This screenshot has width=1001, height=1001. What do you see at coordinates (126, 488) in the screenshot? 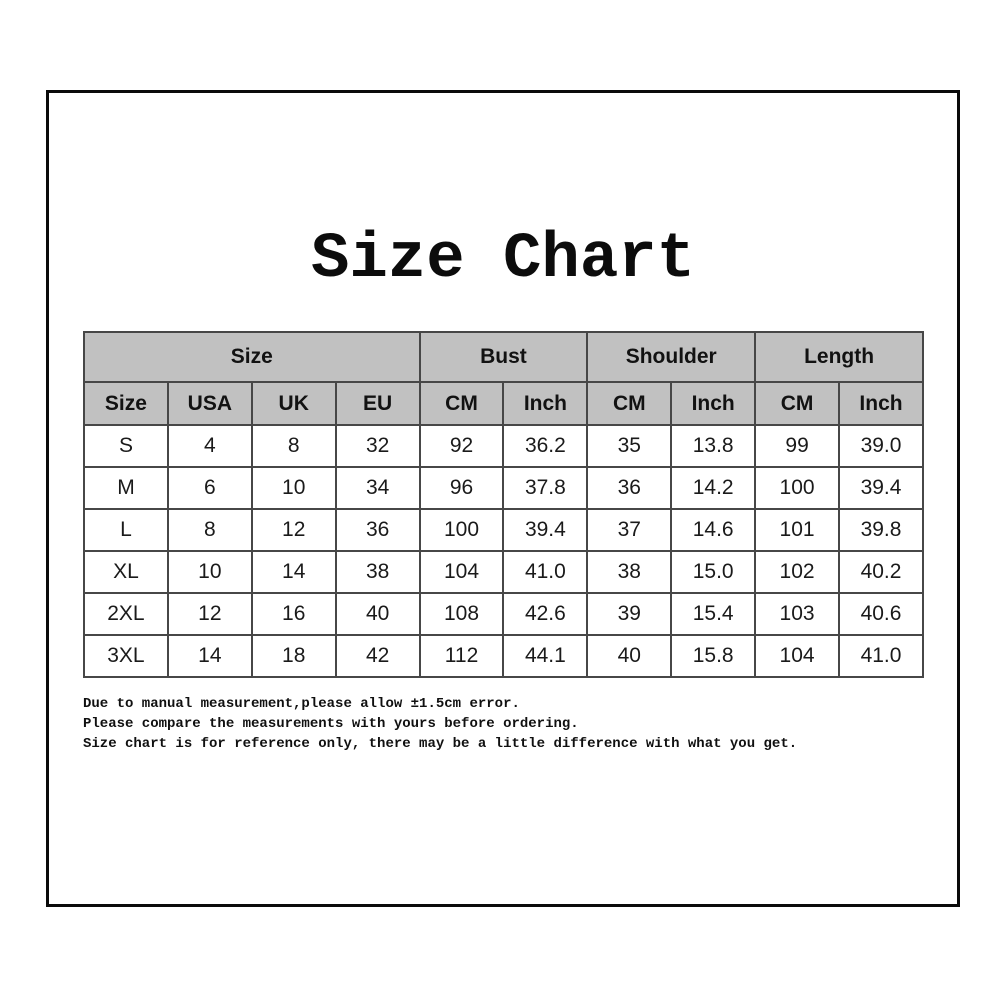
I see `table-cell: M` at bounding box center [126, 488].